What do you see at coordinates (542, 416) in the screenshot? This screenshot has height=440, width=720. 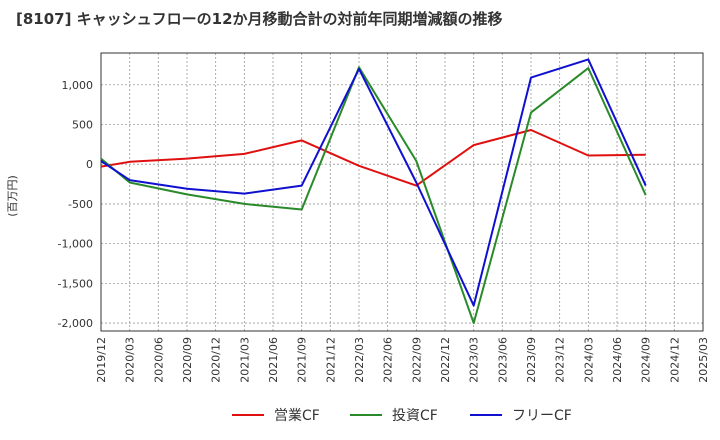 I see `legend-label-2: フリーCF` at bounding box center [542, 416].